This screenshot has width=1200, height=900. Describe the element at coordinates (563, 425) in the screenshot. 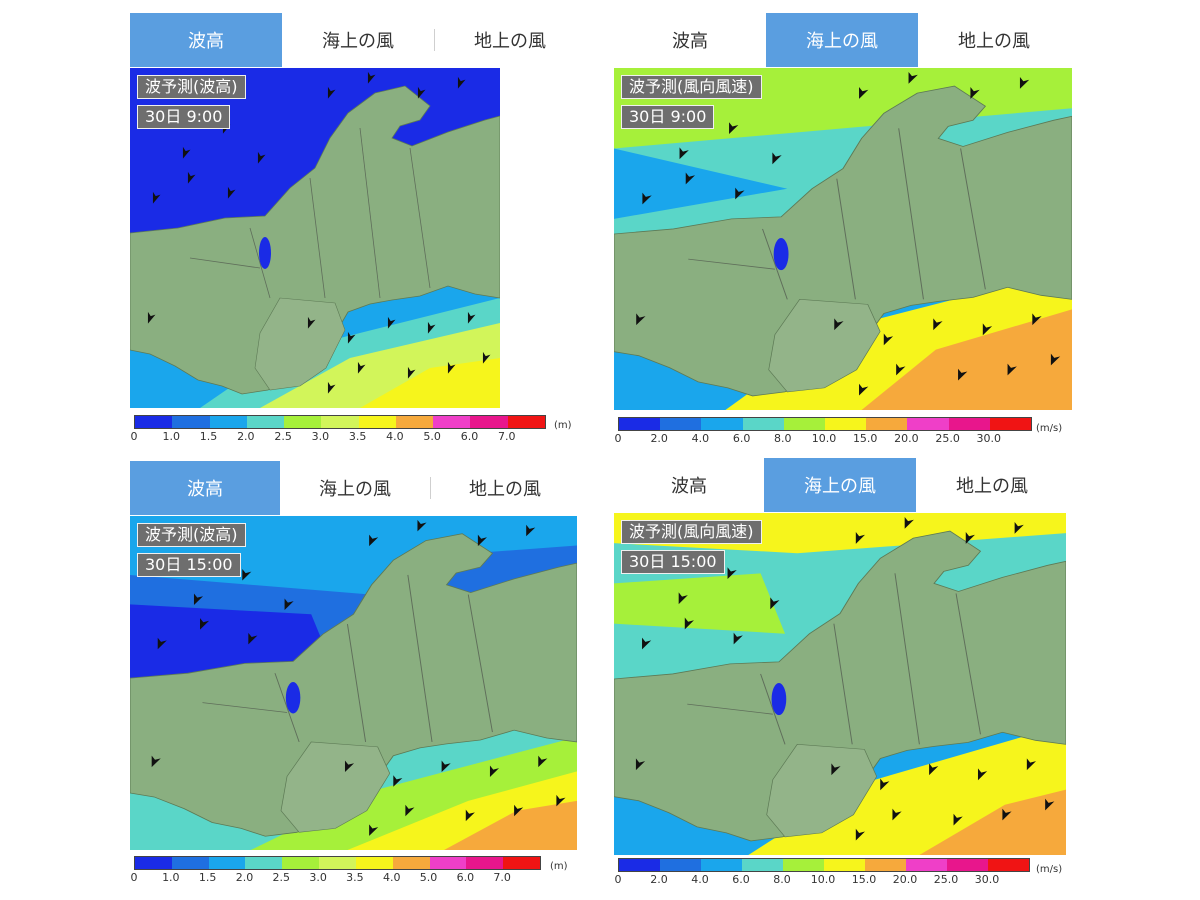

I see `legend-unit: (m)` at that location.